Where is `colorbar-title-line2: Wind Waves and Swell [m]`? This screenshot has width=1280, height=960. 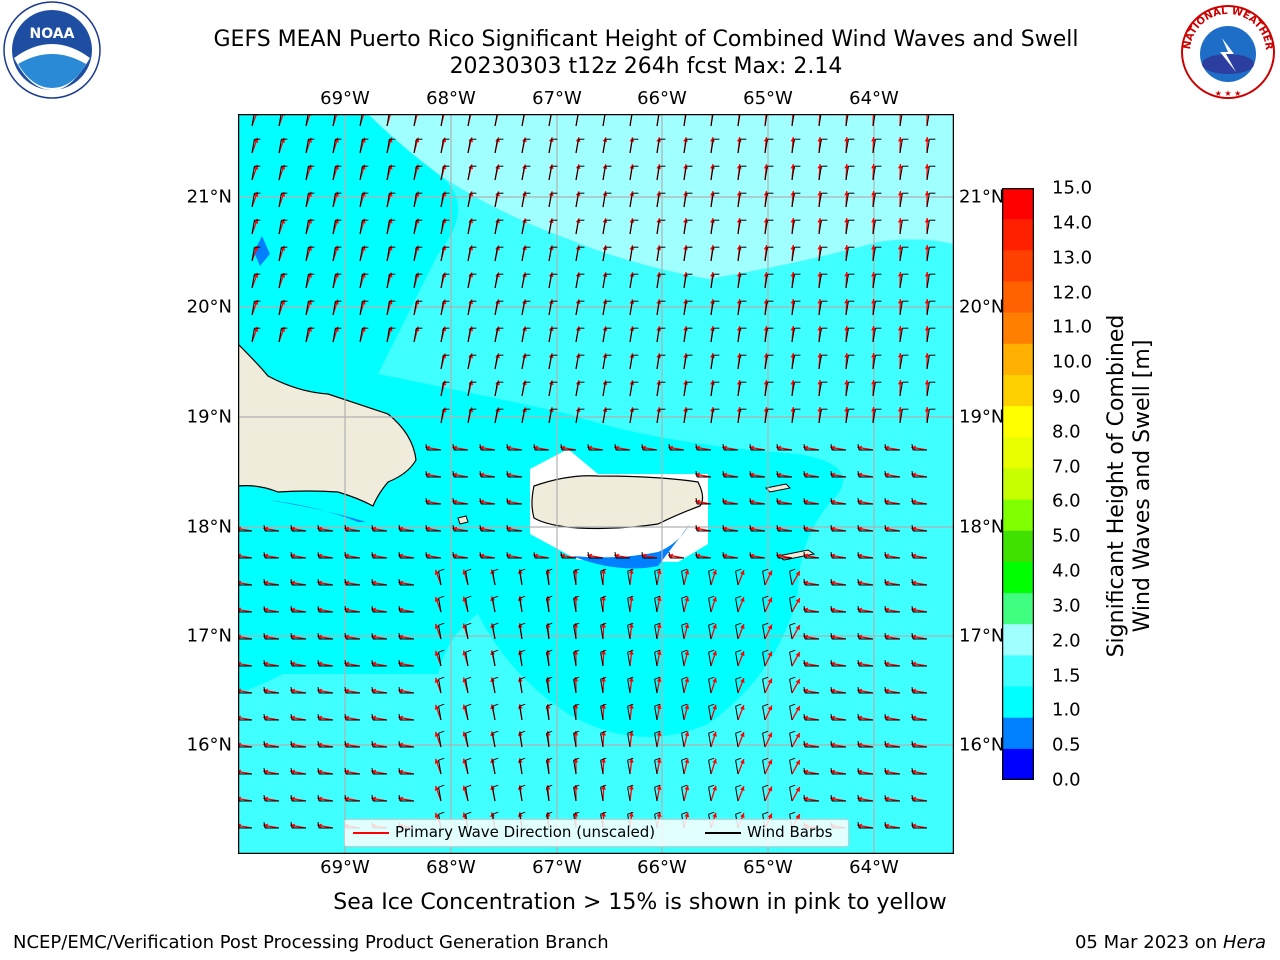 colorbar-title-line2: Wind Waves and Swell [m] is located at coordinates (1142, 486).